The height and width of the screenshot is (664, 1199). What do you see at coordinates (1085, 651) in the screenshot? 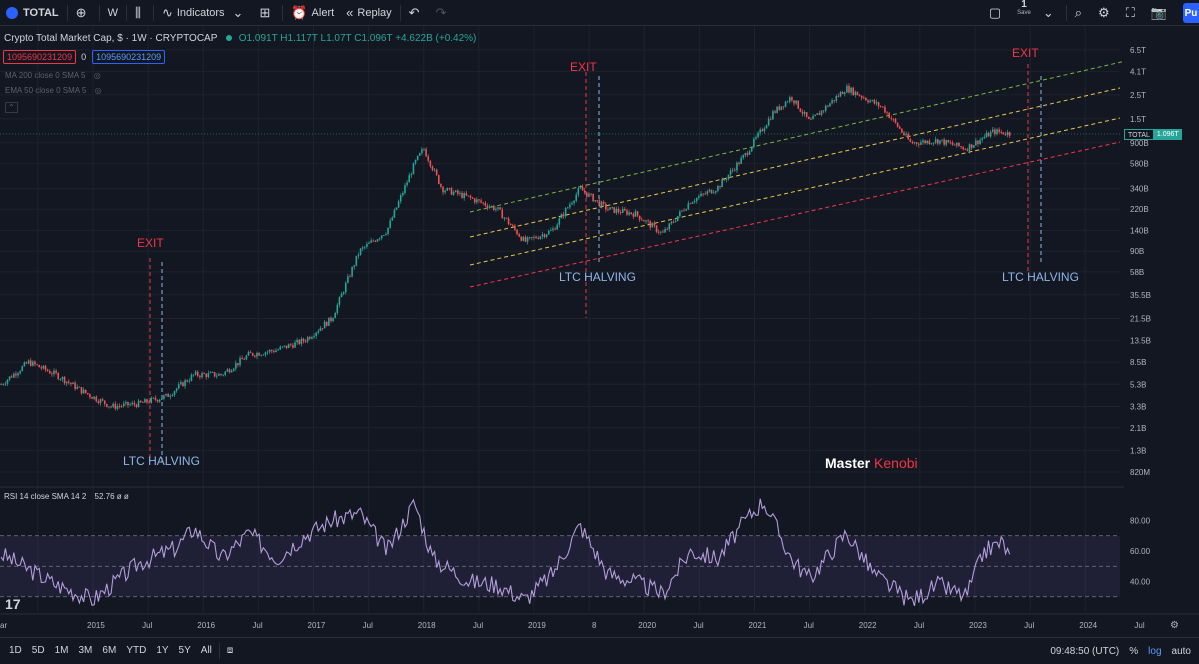
I see `clock-time: 09:48:50 (UTC)` at bounding box center [1085, 651].